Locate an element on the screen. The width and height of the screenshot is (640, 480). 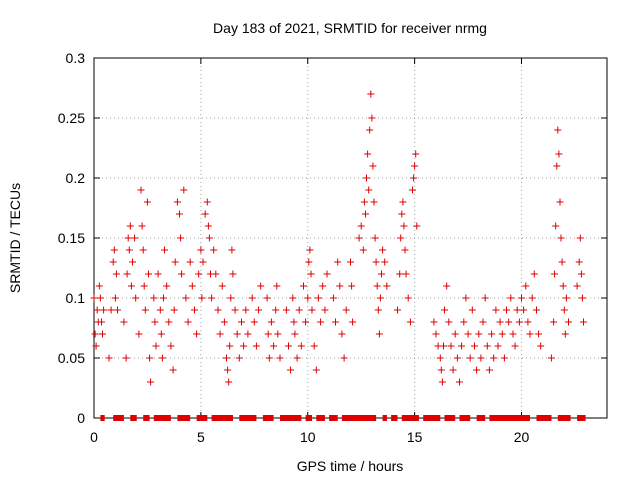
x-axis-label: GPS time / hours is located at coordinates (350, 466).